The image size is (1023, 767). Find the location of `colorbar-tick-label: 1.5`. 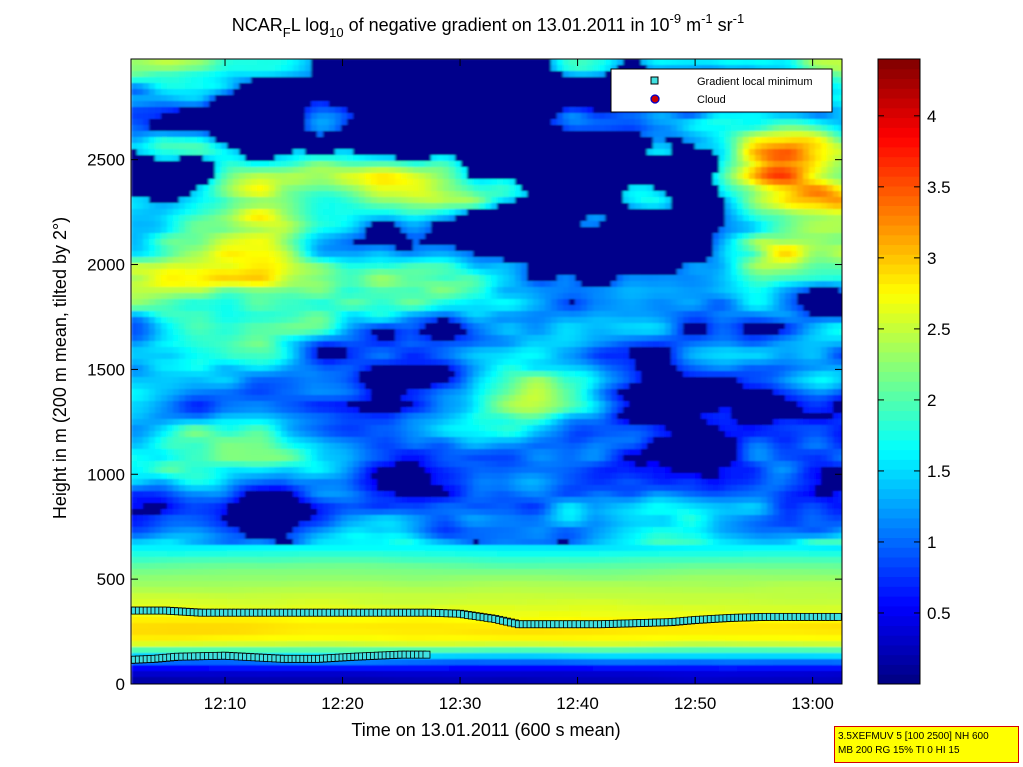

colorbar-tick-label: 1.5 is located at coordinates (939, 471).